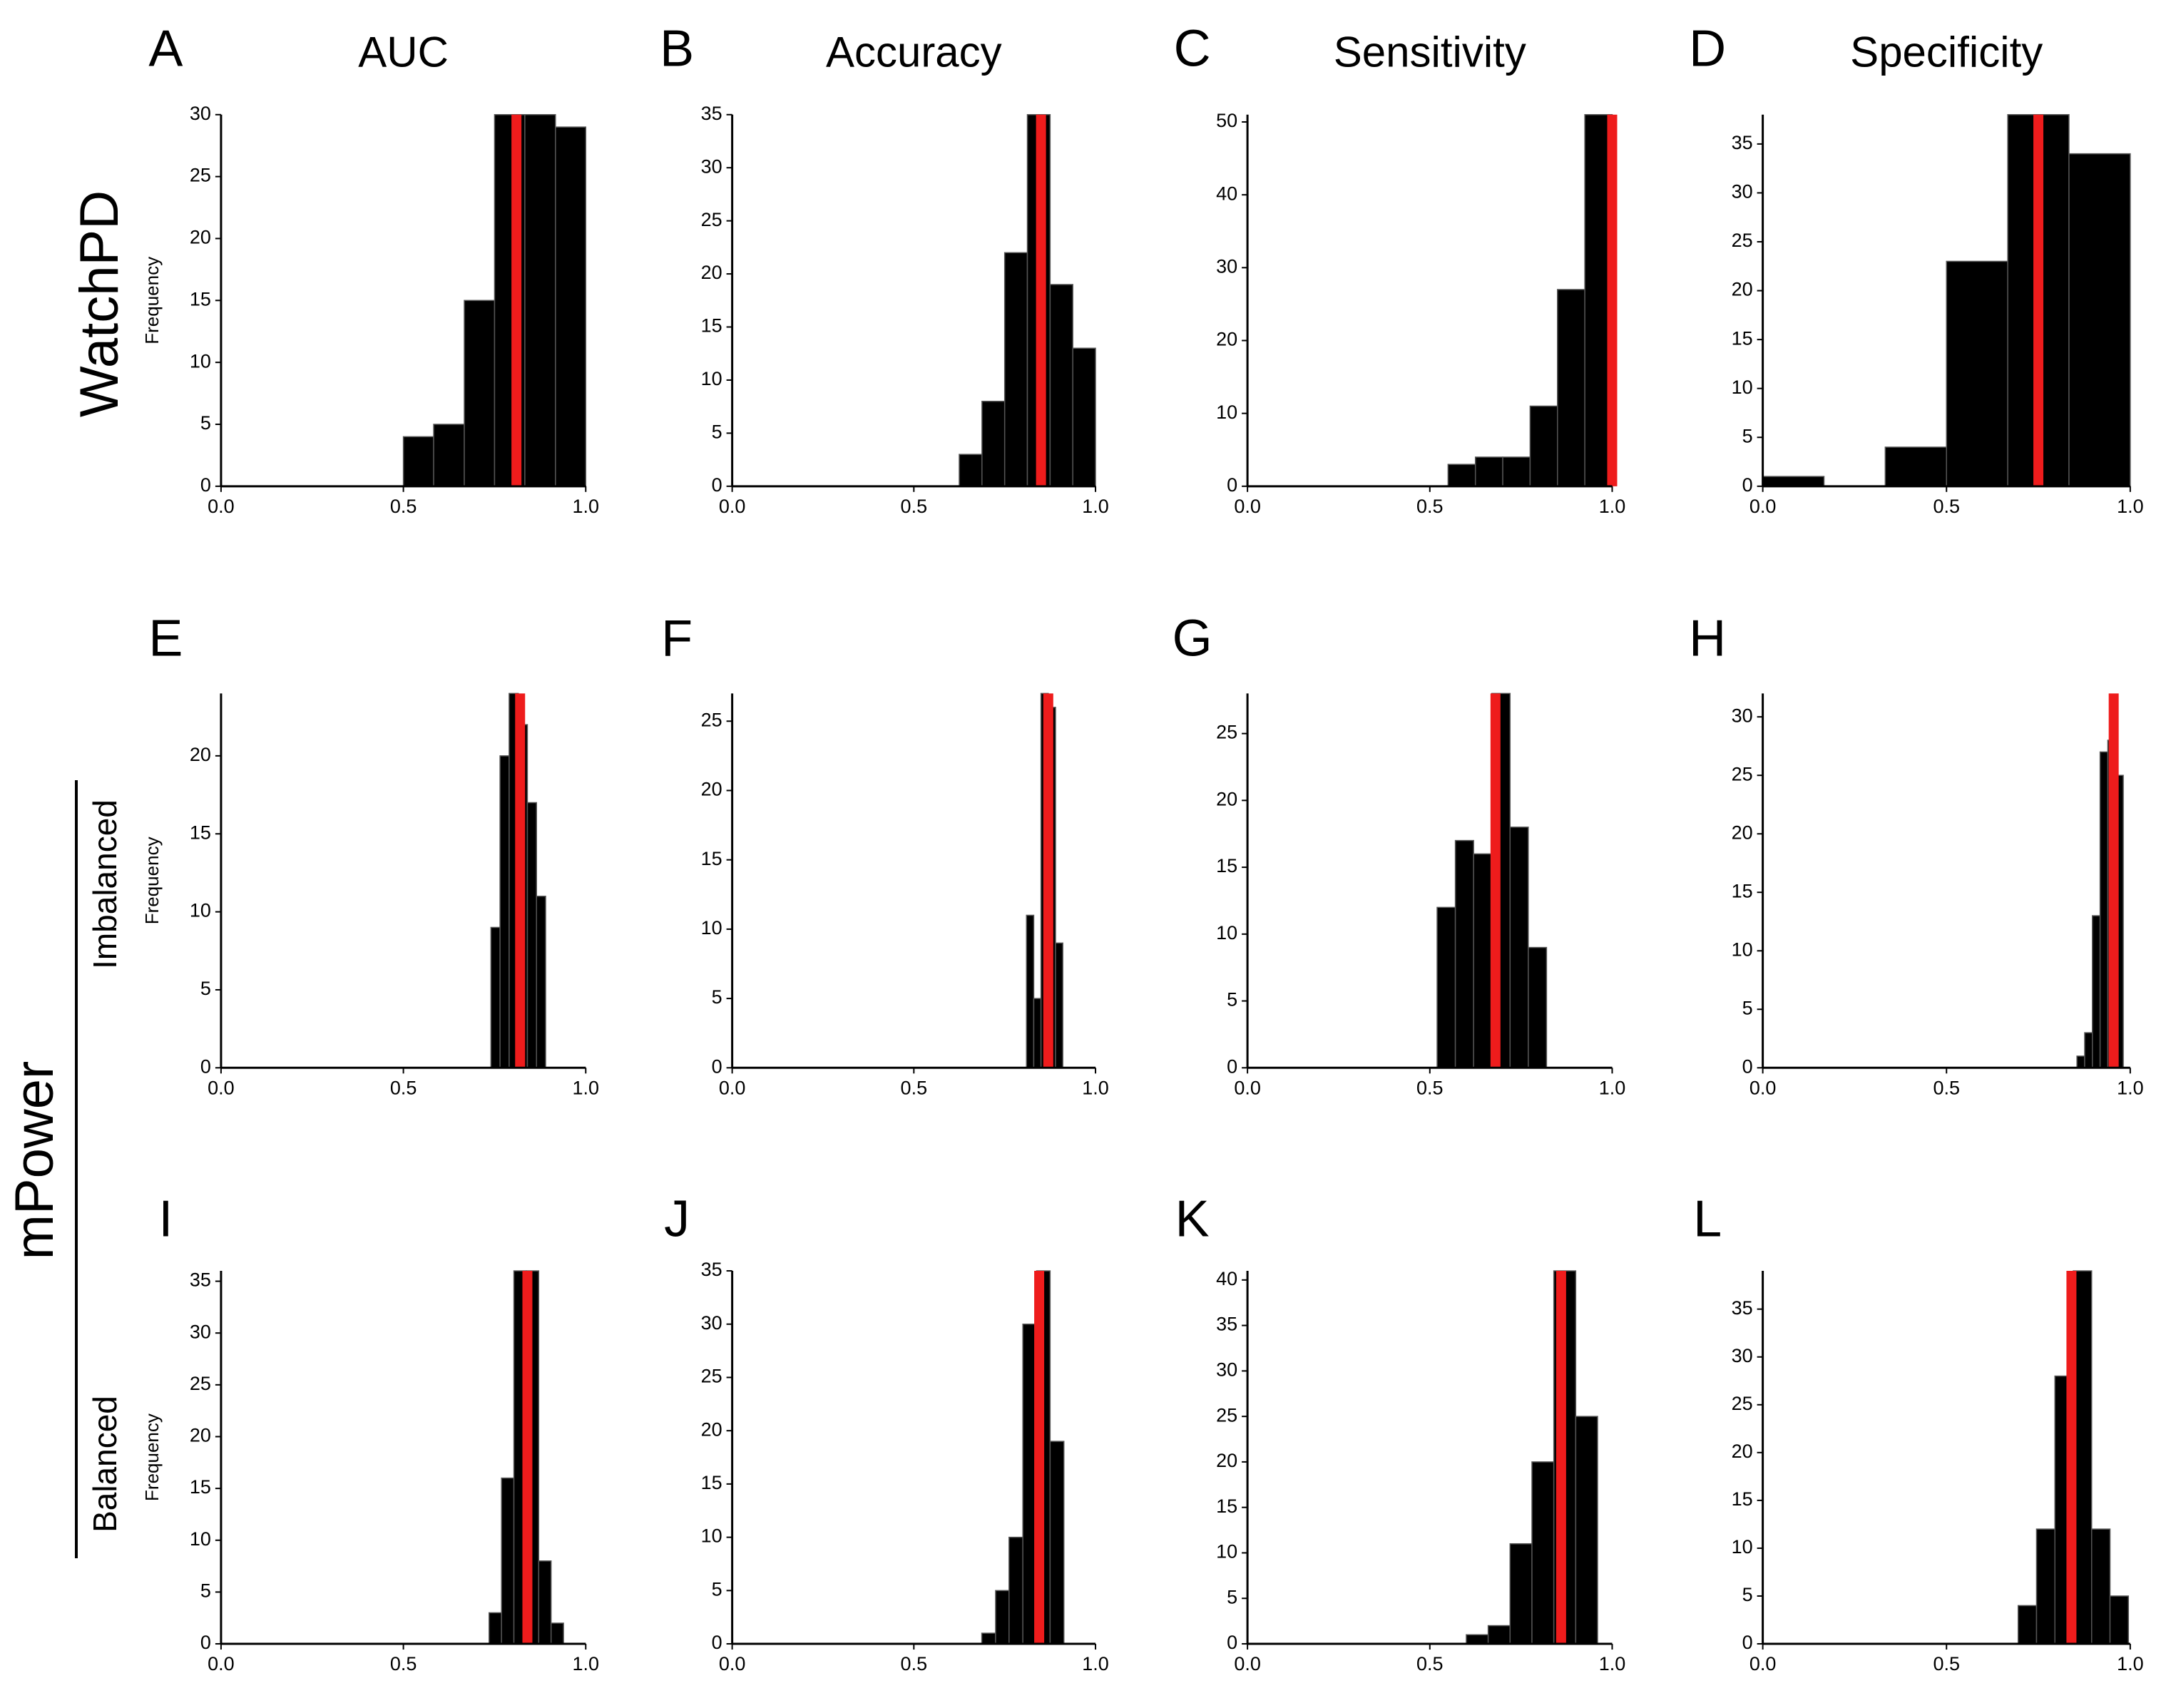 The image size is (2166, 1708). What do you see at coordinates (165, 639) in the screenshot?
I see `panel-letter: E` at bounding box center [165, 639].